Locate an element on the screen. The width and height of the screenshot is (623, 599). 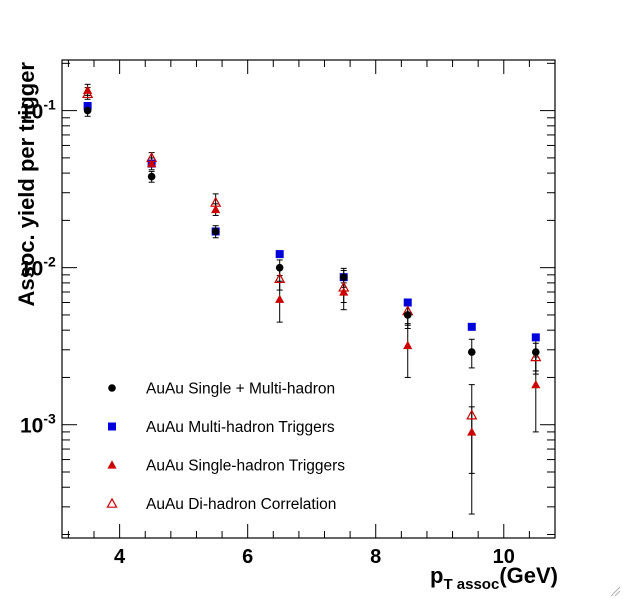
resize-grip-icon is located at coordinates (615, 591).